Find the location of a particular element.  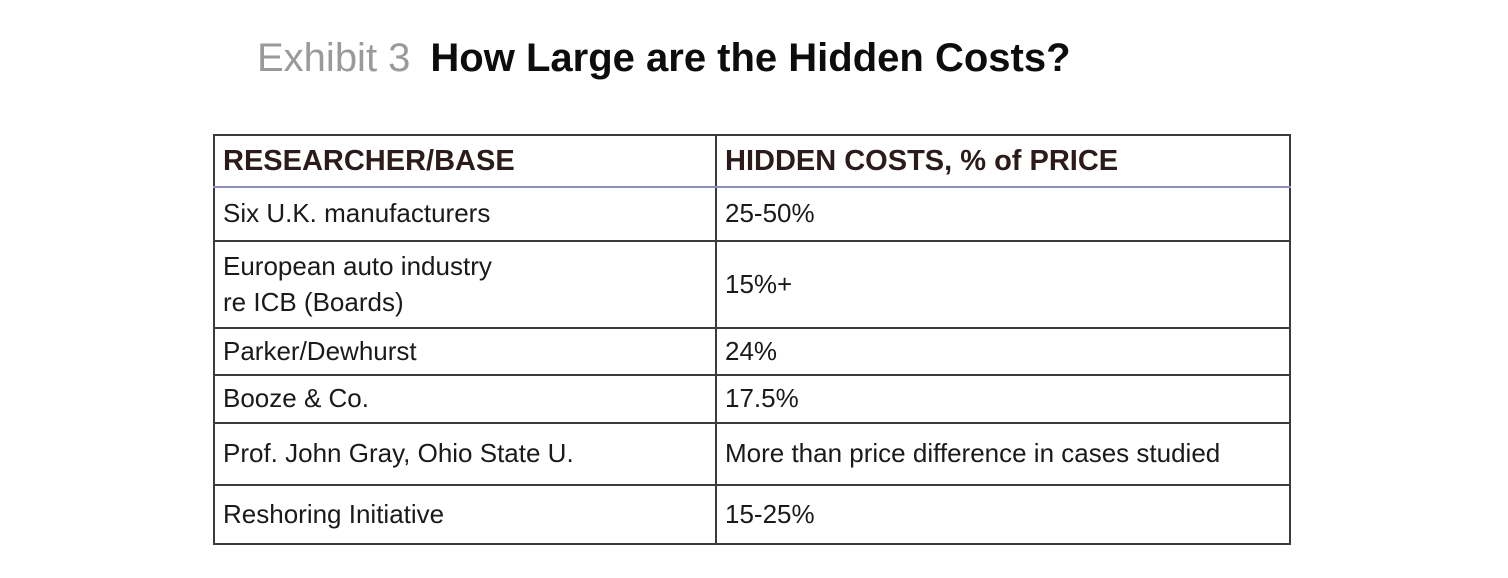

researcher-cell: Booze & Co. is located at coordinates (465, 399).